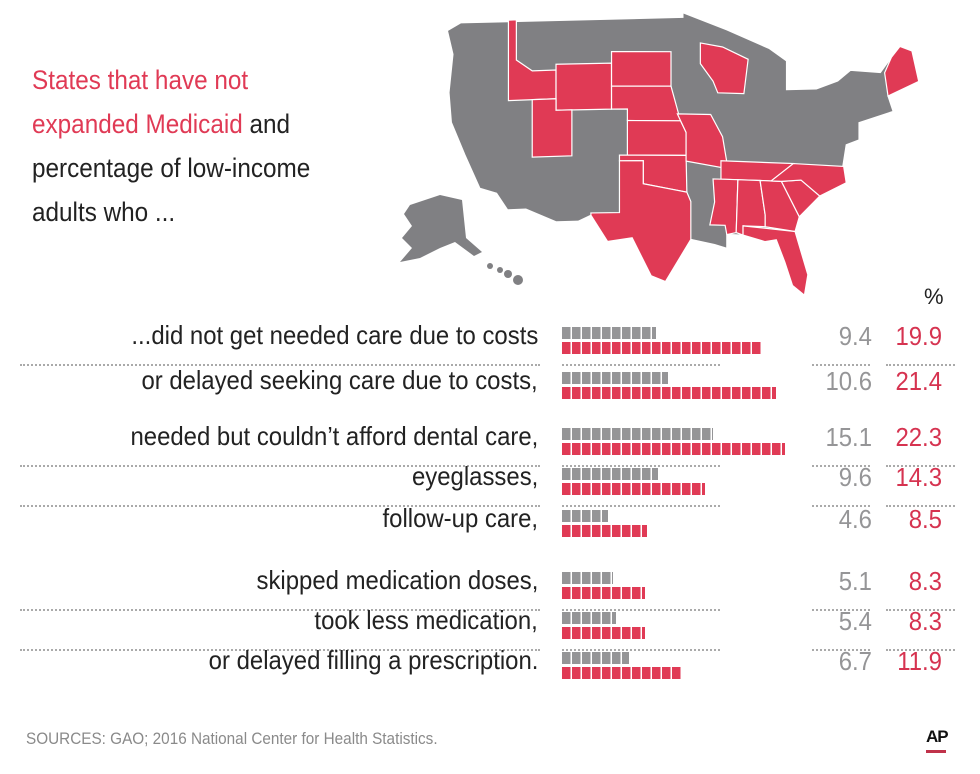  What do you see at coordinates (641, 69) in the screenshot?
I see `state-south-dakota` at bounding box center [641, 69].